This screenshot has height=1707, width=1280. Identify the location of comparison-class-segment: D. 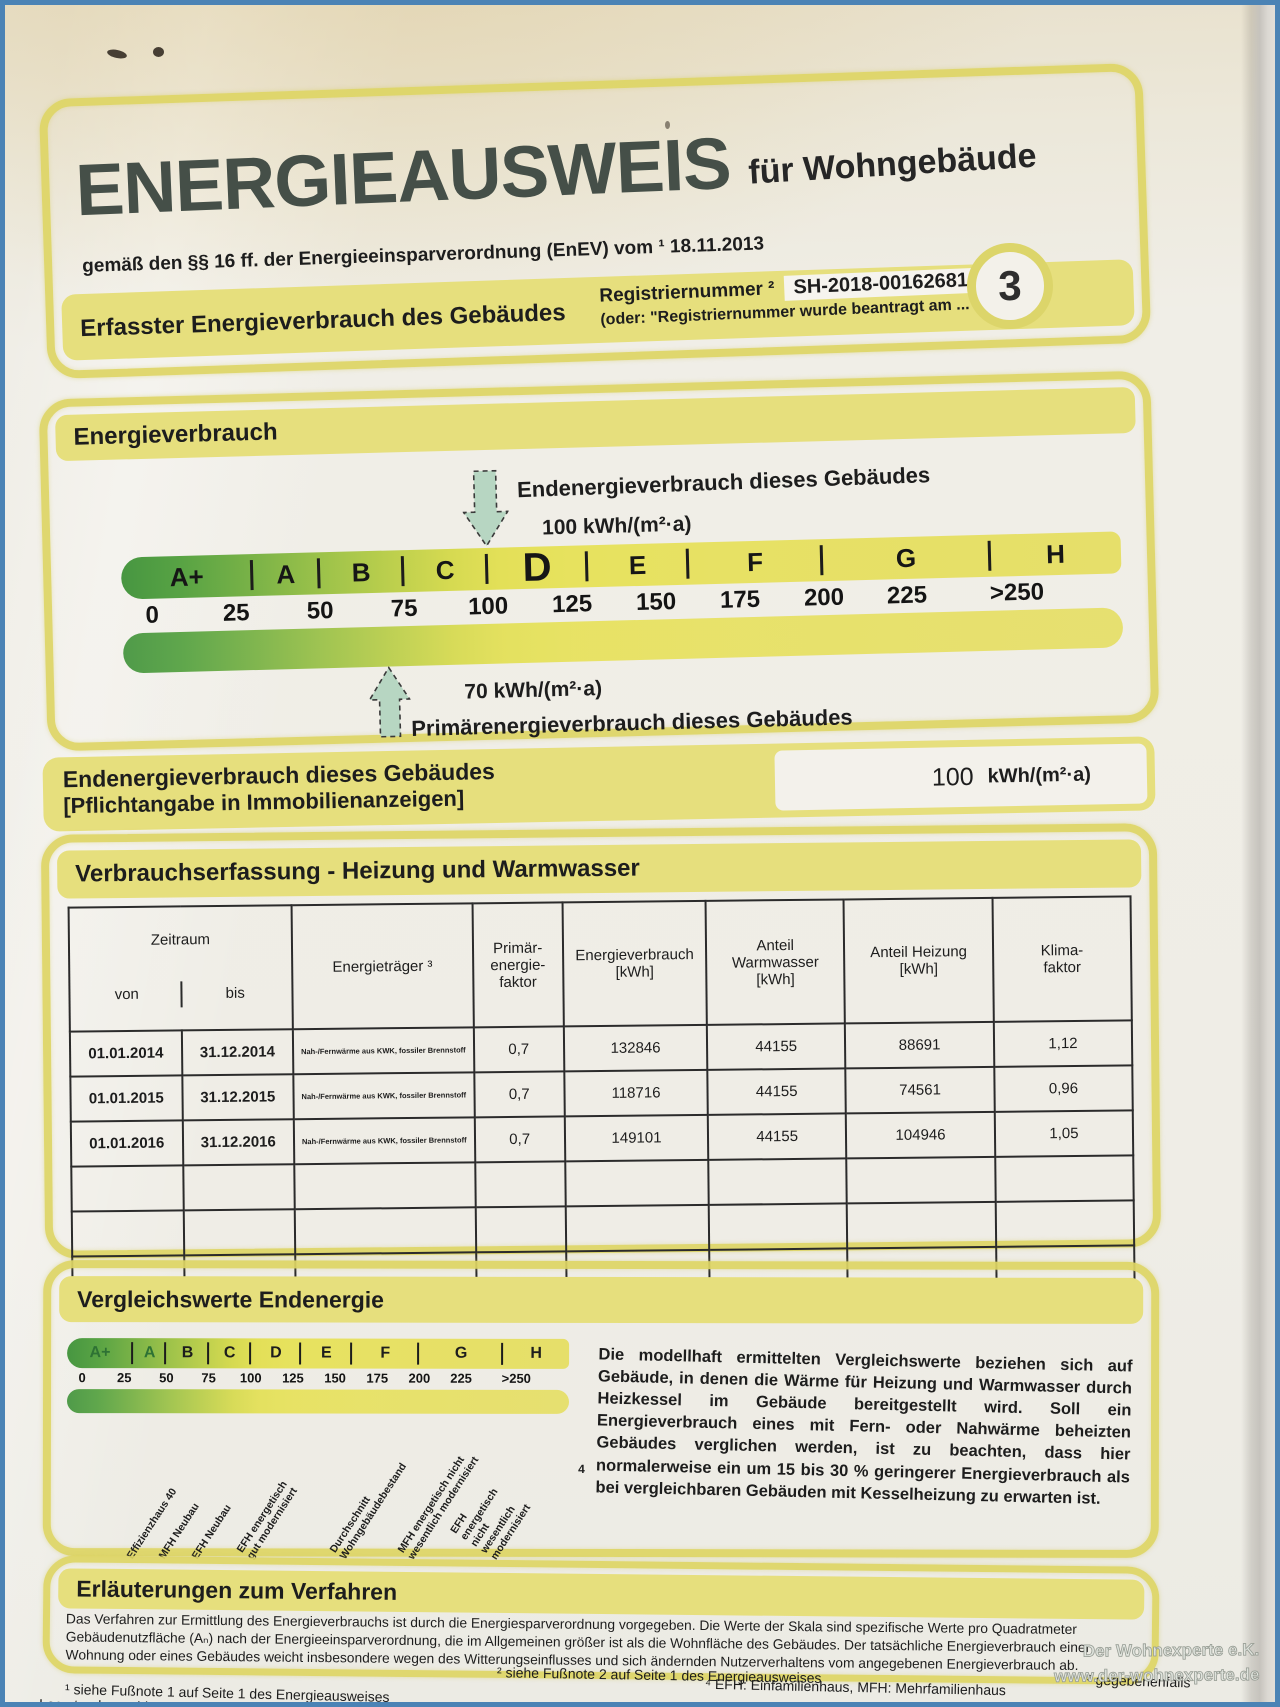
(276, 1353).